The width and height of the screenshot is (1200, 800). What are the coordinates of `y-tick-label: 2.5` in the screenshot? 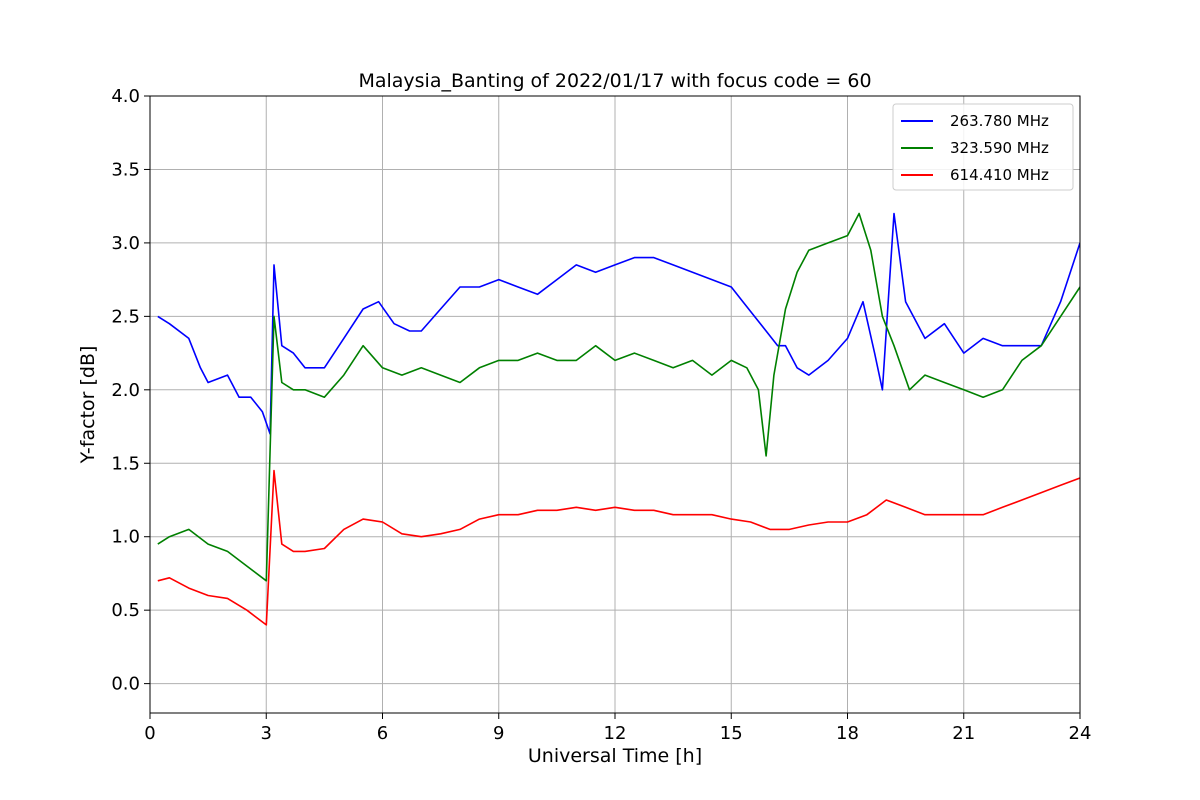 It's located at (125, 316).